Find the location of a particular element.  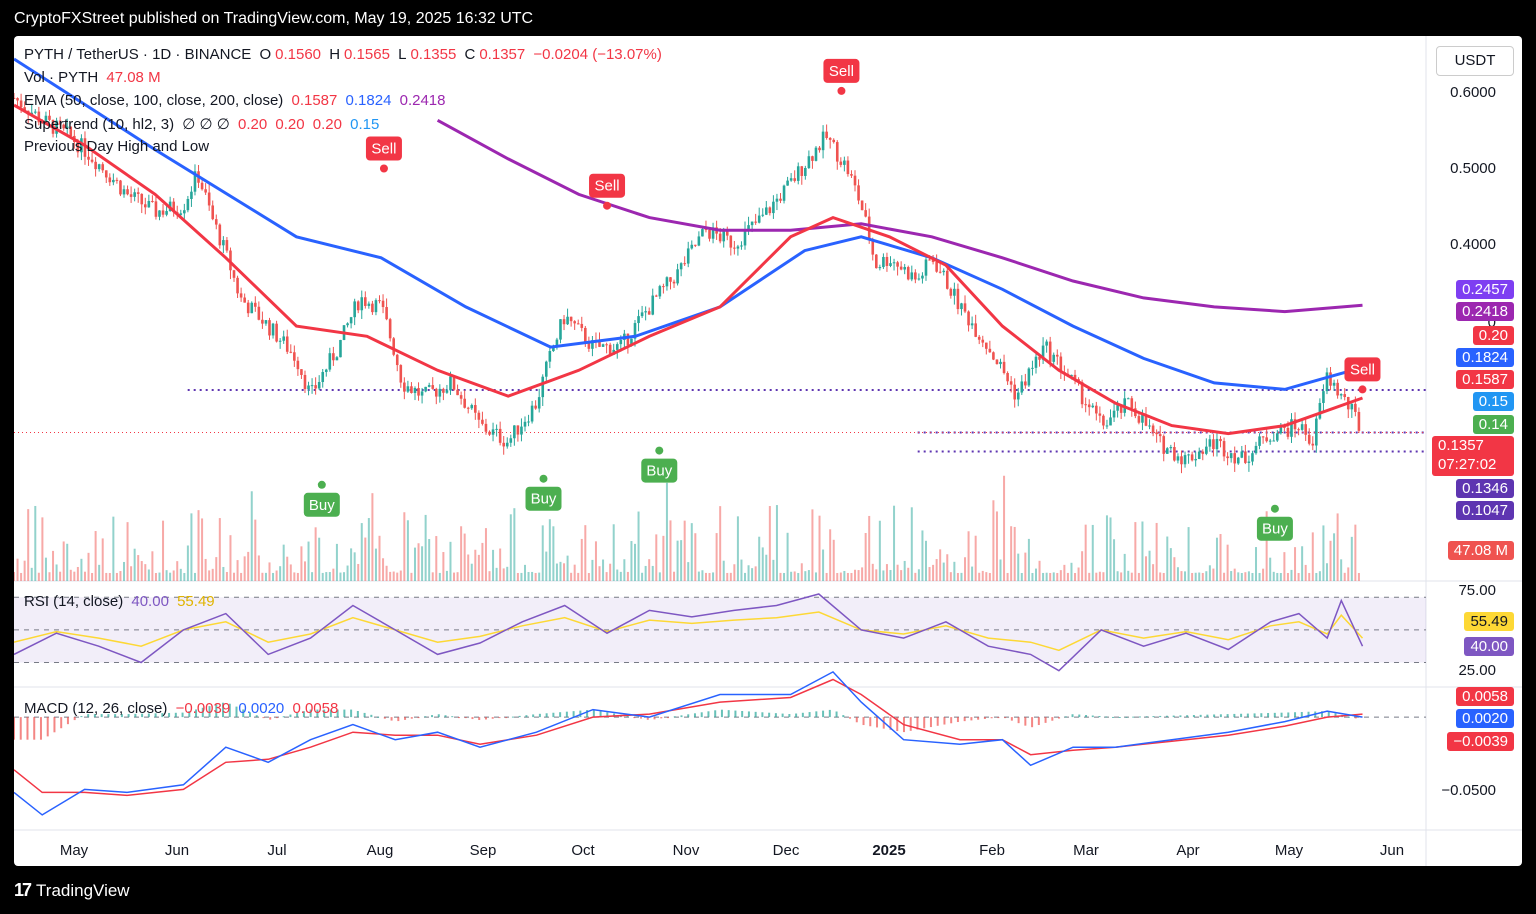

tradingview-logo-text: TradingView is located at coordinates (83, 890).